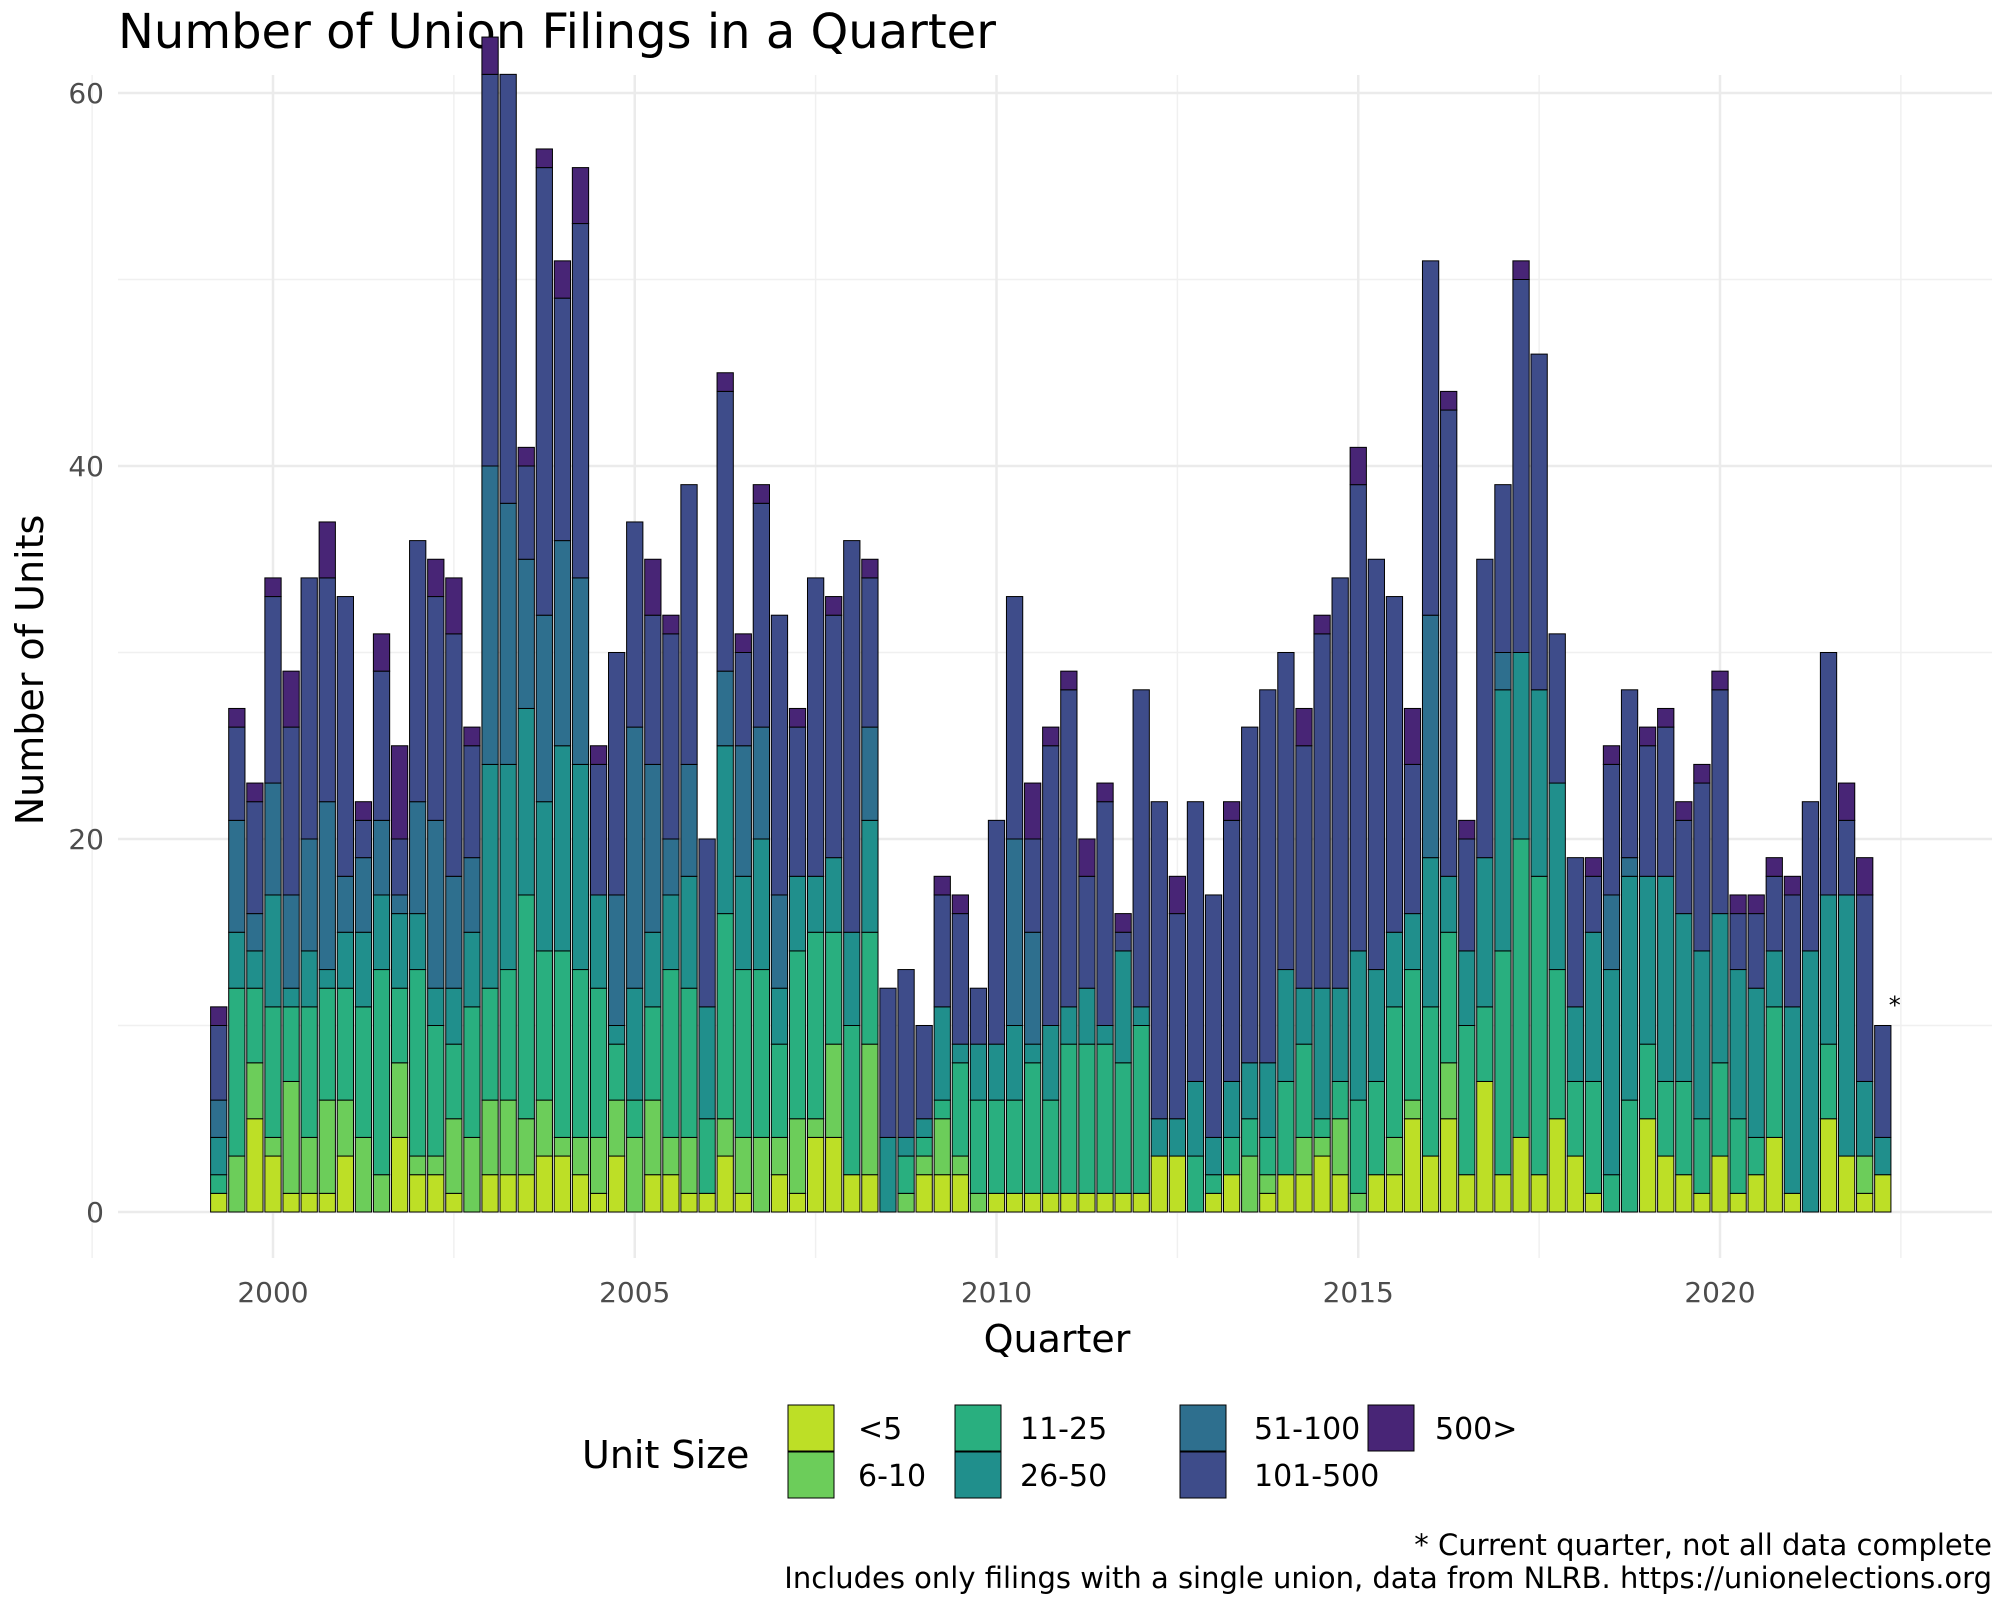 Image resolution: width=2000 pixels, height=1600 pixels. Describe the element at coordinates (1719, 1292) in the screenshot. I see `x-tick-label: 2020` at that location.